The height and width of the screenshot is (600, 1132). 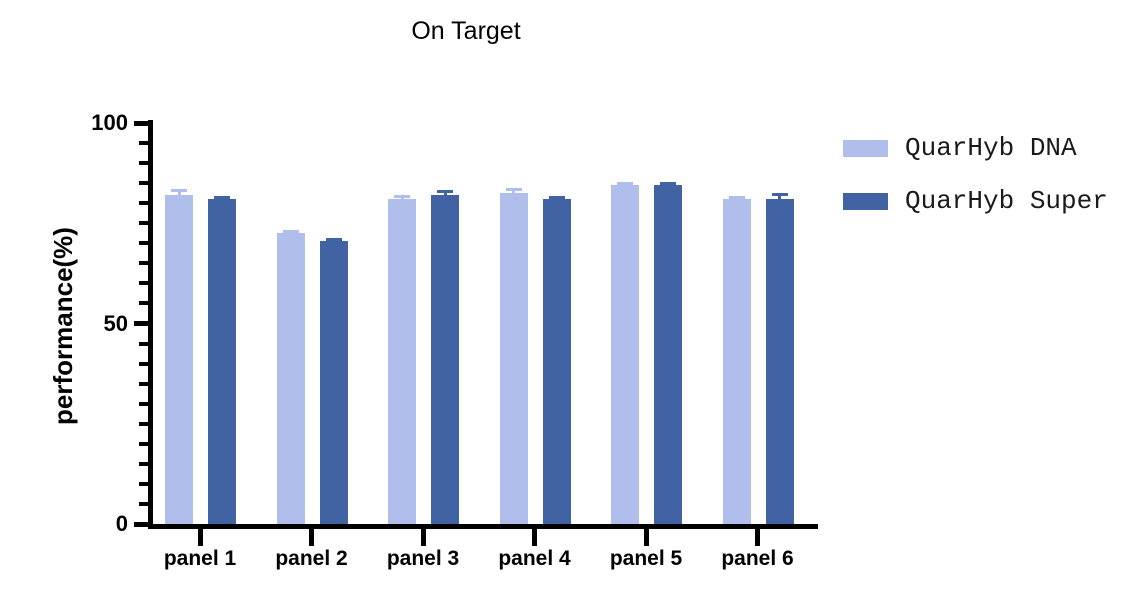 What do you see at coordinates (423, 558) in the screenshot?
I see `x-tick-label: panel 3` at bounding box center [423, 558].